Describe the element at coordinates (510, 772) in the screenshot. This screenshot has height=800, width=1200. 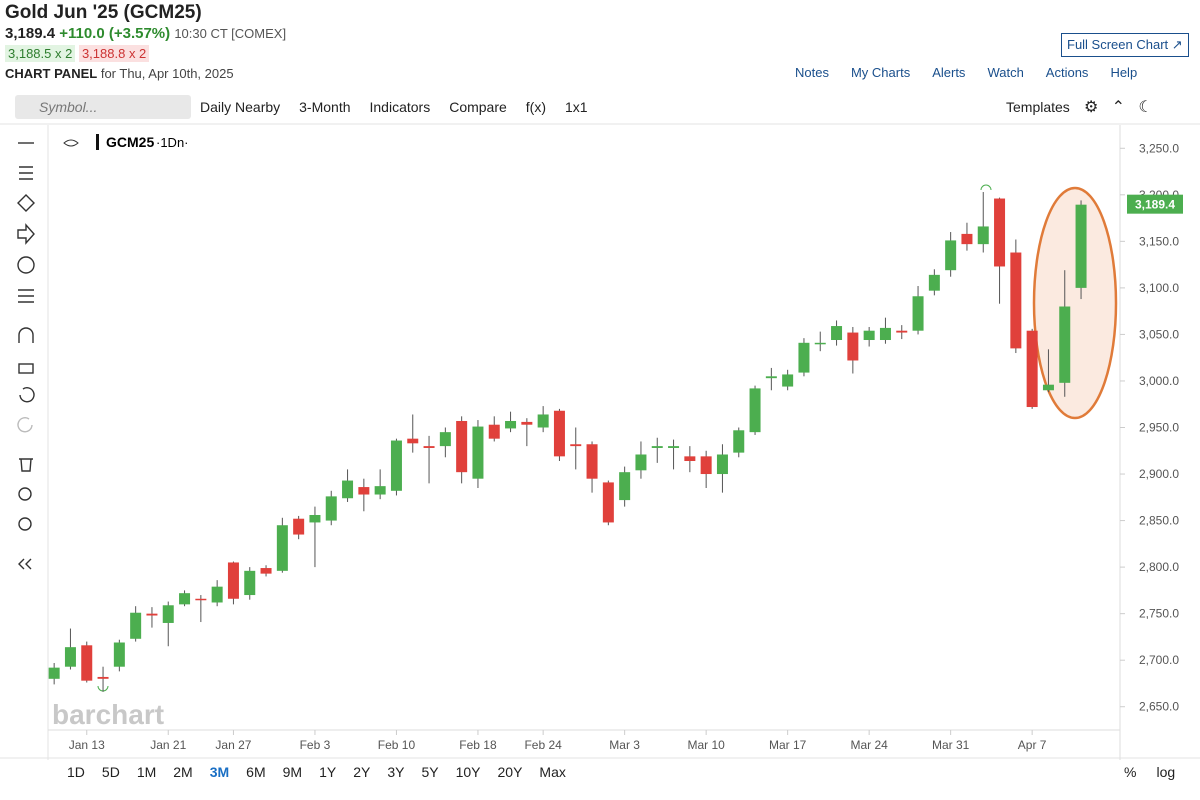
I see `range-button: 20Y` at that location.